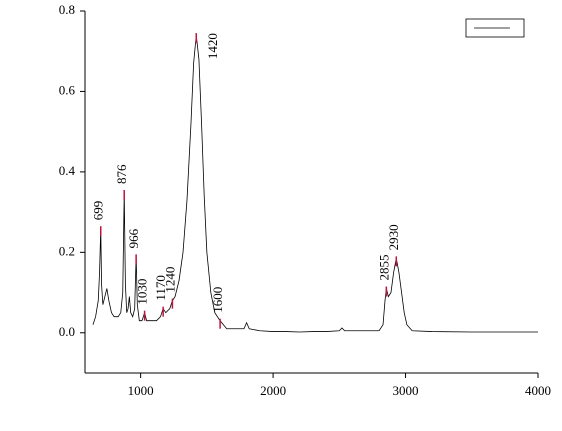 Image resolution: width=562 pixels, height=431 pixels. Describe the element at coordinates (67, 331) in the screenshot. I see `y-tick-label: 0.0` at that location.